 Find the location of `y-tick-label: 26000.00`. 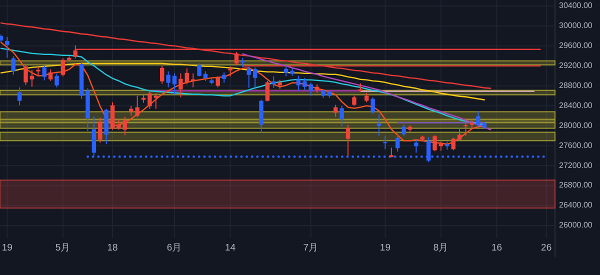

y-tick-label: 26000.00 is located at coordinates (576, 225).